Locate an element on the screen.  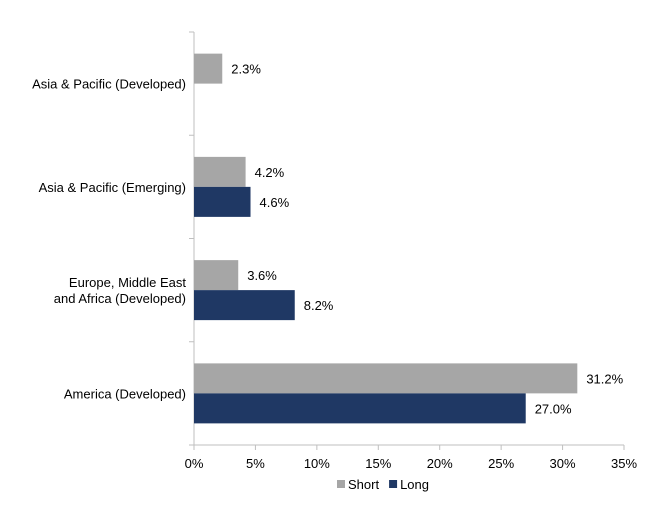
x-tick-label: 25% is located at coordinates (501, 463).